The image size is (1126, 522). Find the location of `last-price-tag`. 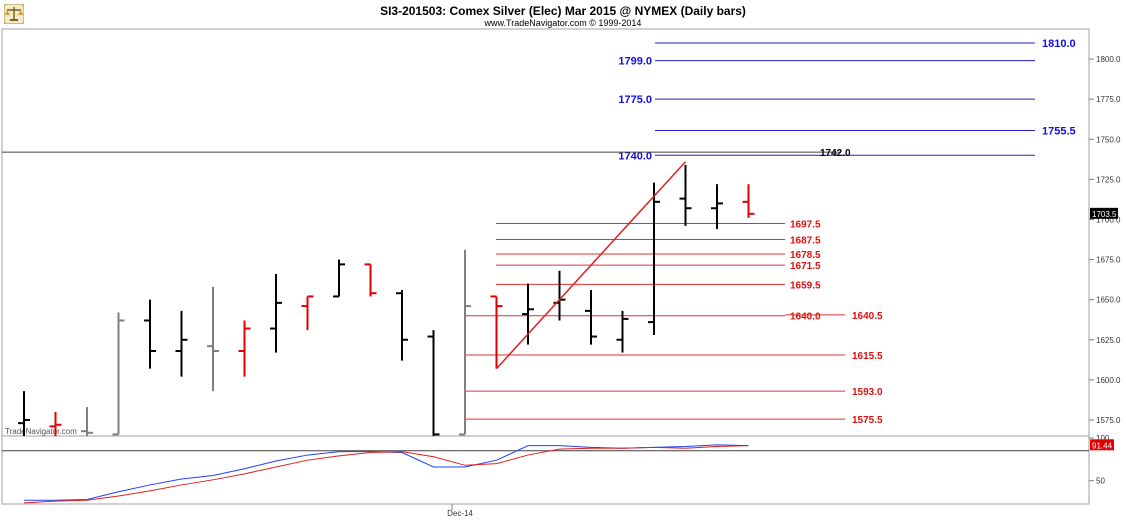

last-price-tag is located at coordinates (1104, 213).